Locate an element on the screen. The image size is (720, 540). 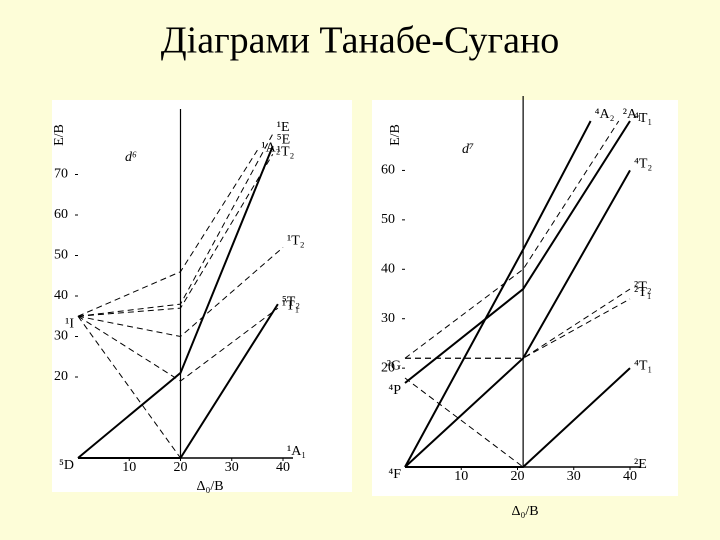
series-label: ⁵E is located at coordinates (283, 139).